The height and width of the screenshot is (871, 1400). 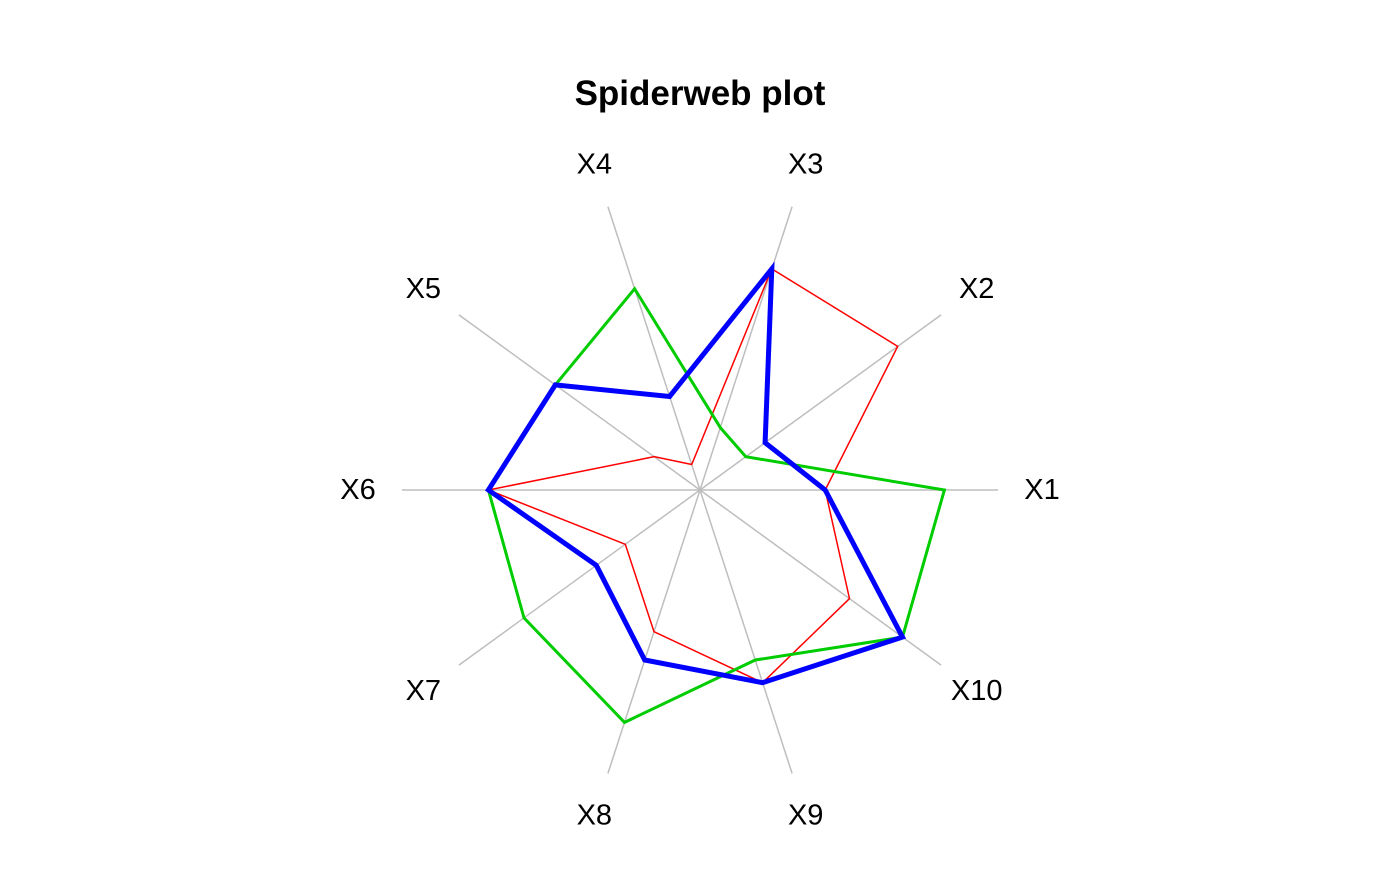 I want to click on chart-title: Spiderweb plot, so click(x=700, y=93).